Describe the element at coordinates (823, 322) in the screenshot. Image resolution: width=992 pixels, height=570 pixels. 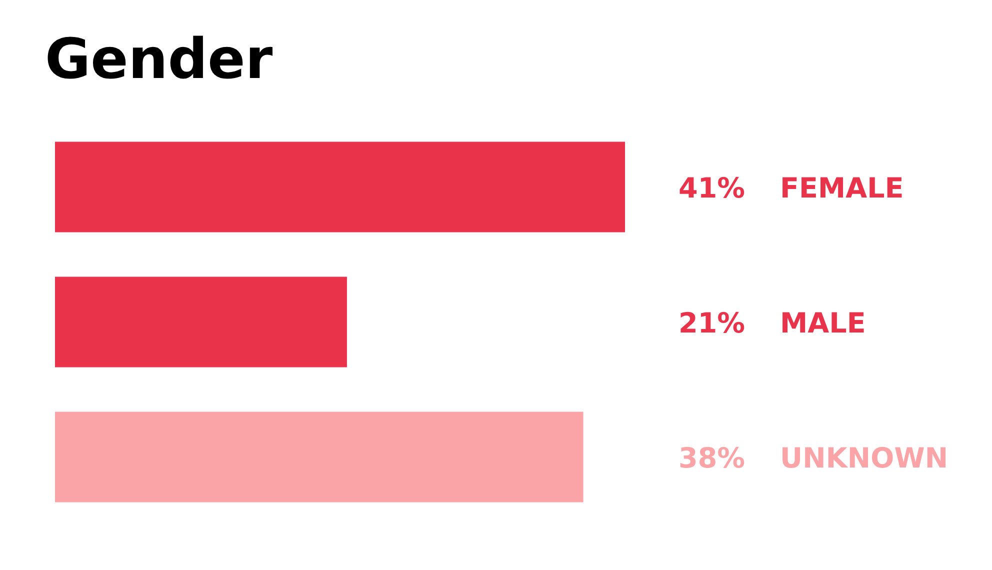
I see `y-tick-label: MALE` at that location.